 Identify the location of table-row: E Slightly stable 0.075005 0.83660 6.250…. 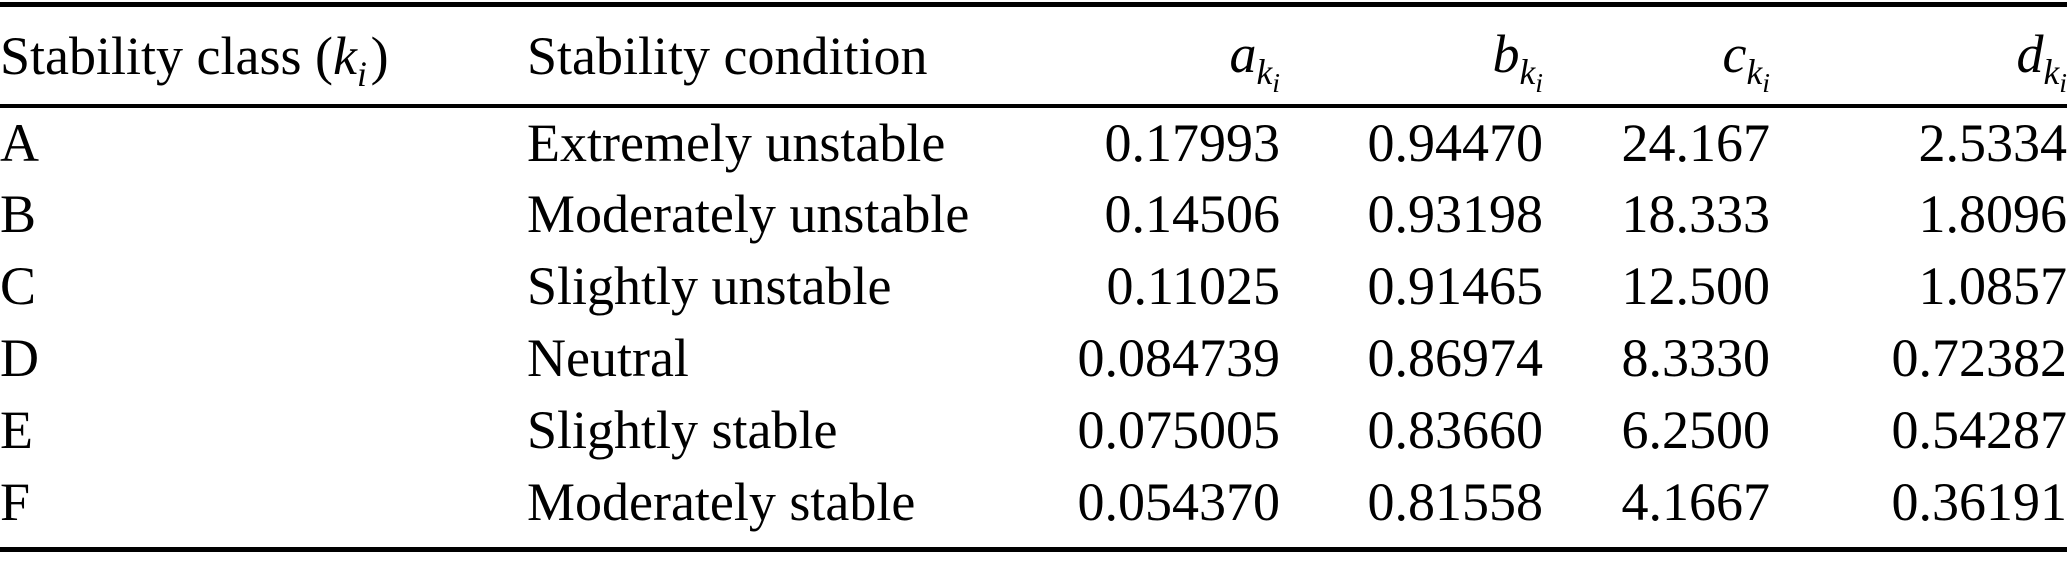
(1033, 430).